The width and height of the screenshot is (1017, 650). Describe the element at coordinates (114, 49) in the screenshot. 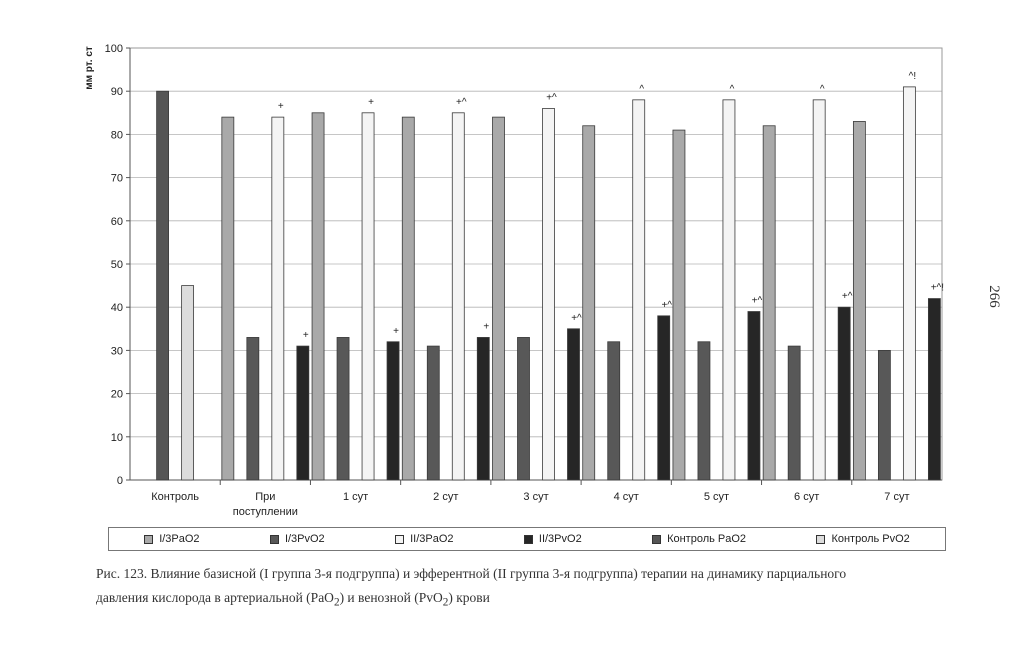

I see `y-tick-label: 100` at that location.